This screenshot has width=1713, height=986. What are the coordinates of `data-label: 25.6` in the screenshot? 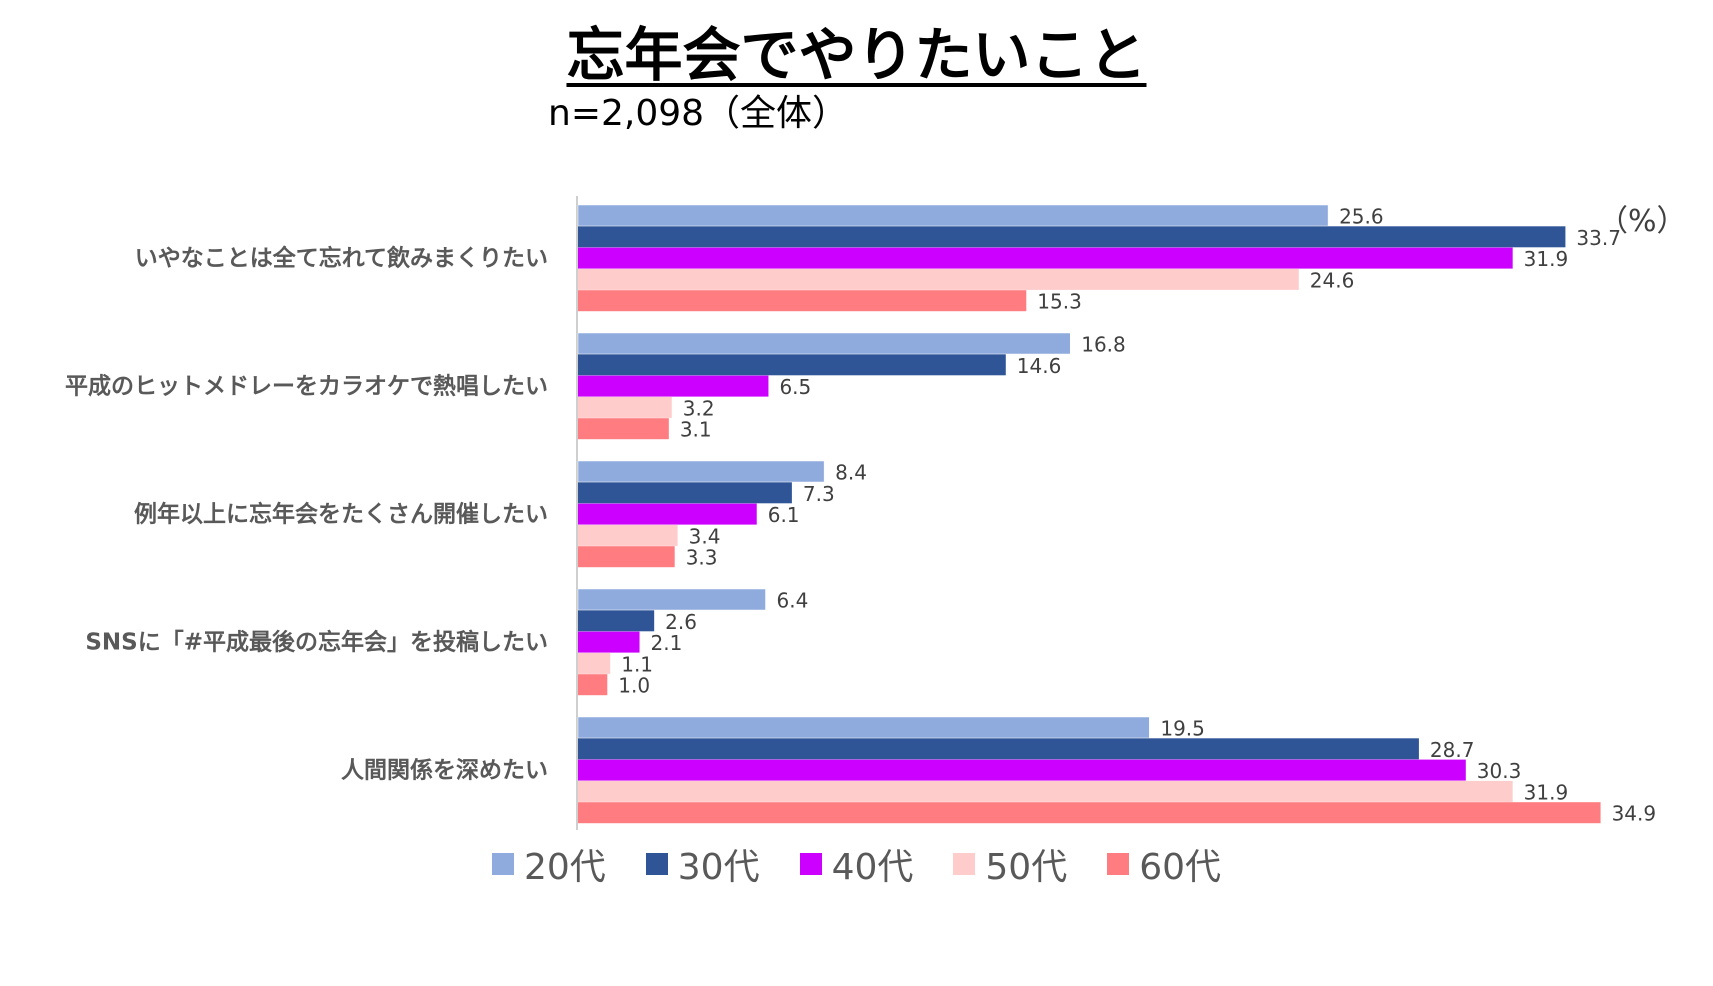 It's located at (1361, 217).